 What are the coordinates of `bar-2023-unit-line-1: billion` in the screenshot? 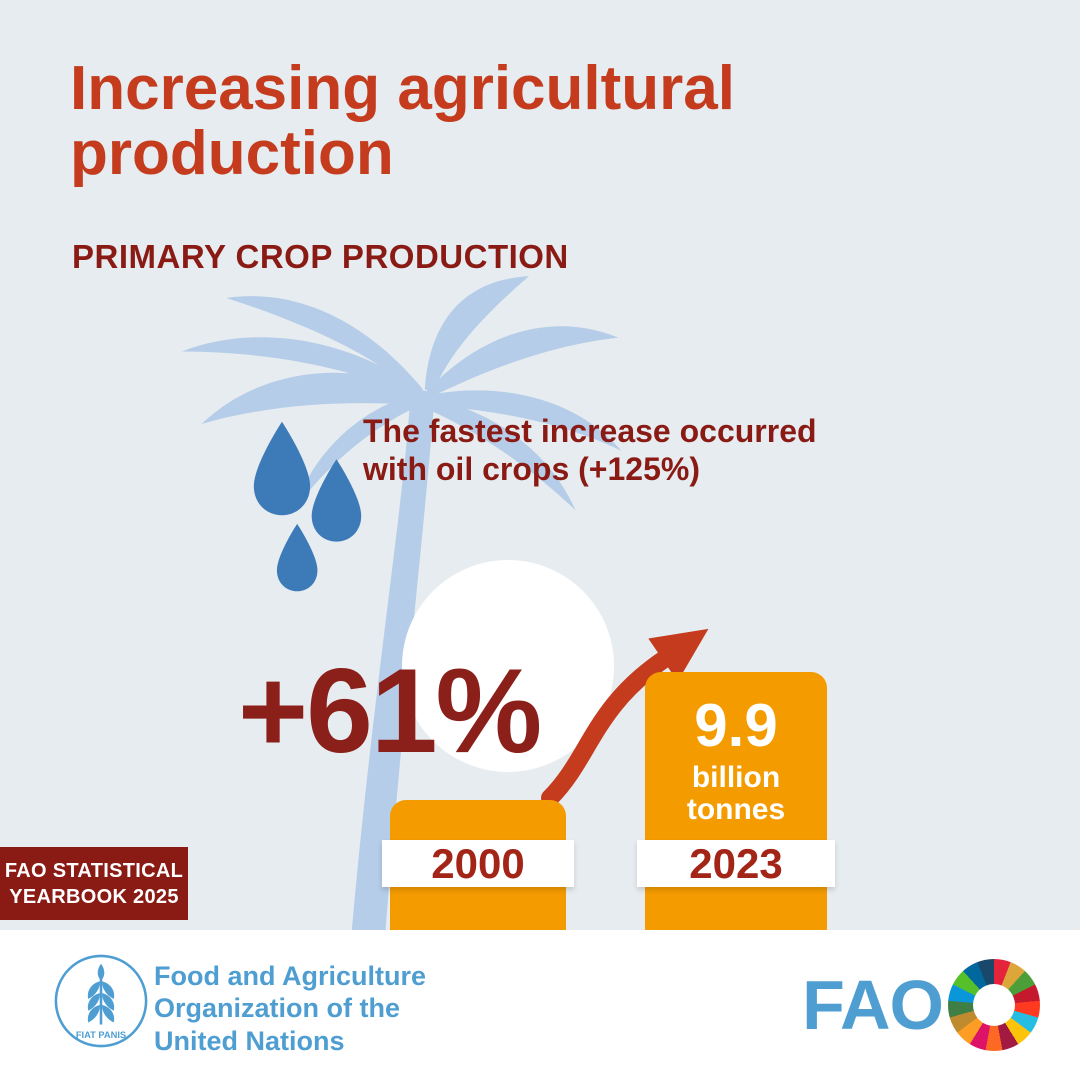 It's located at (736, 777).